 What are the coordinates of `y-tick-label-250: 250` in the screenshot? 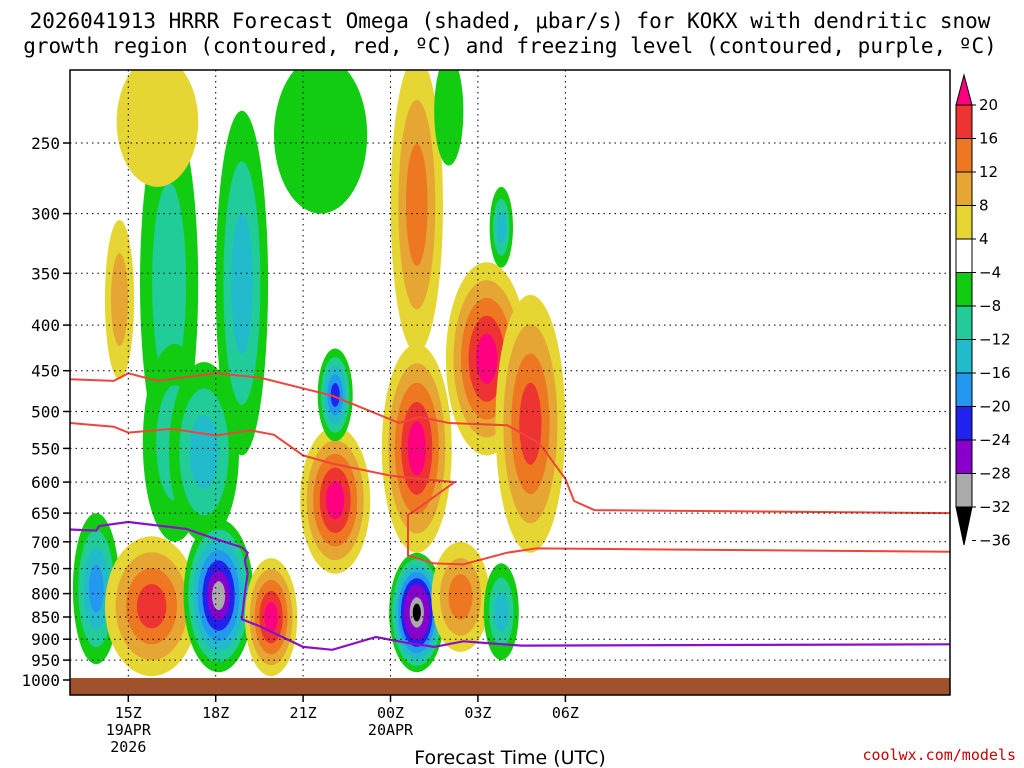 It's located at (45, 143).